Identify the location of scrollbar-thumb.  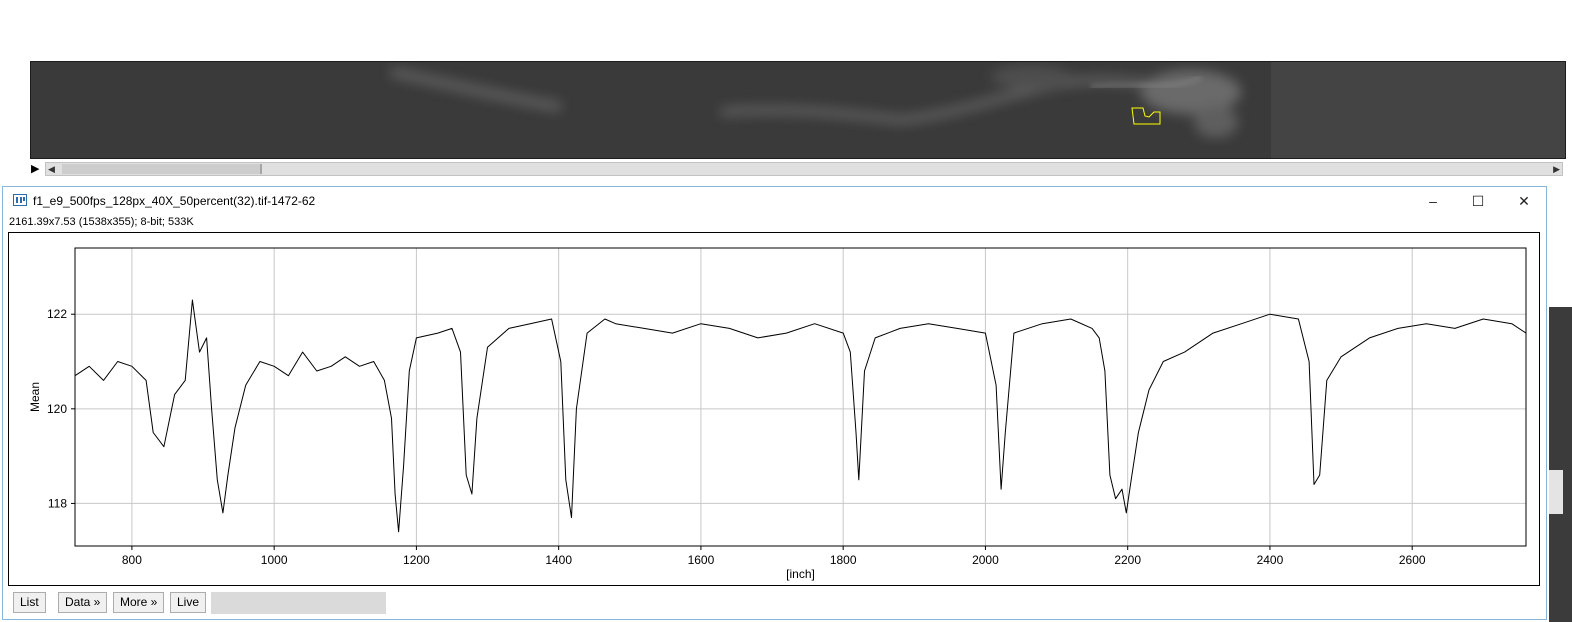
(162, 169).